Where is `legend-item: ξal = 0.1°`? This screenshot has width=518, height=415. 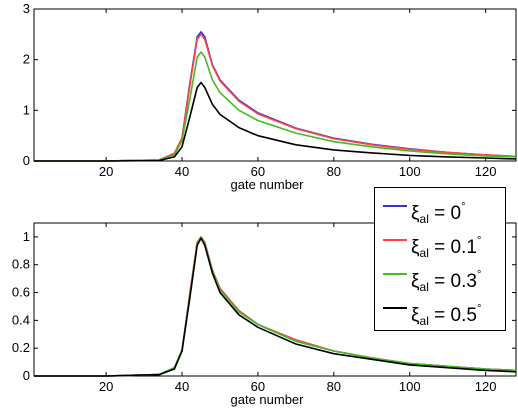 legend-item: ξal = 0.1° is located at coordinates (442, 244).